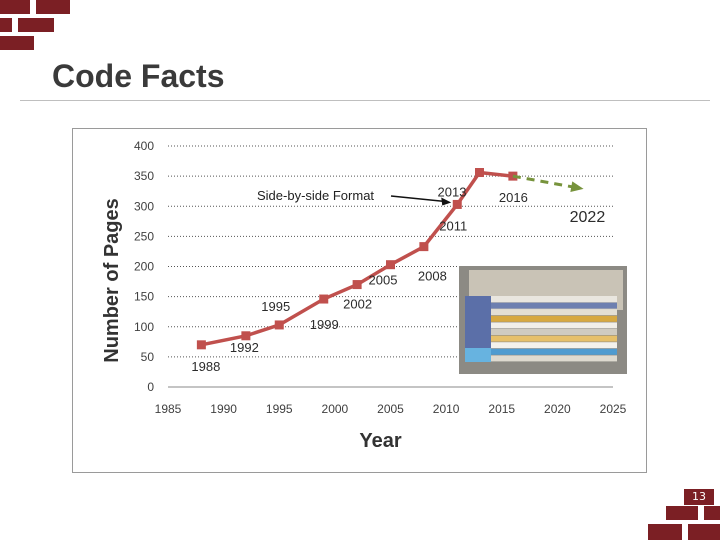 This screenshot has height=540, width=720. Describe the element at coordinates (557, 409) in the screenshot. I see `x-tick-label: 2020` at that location.